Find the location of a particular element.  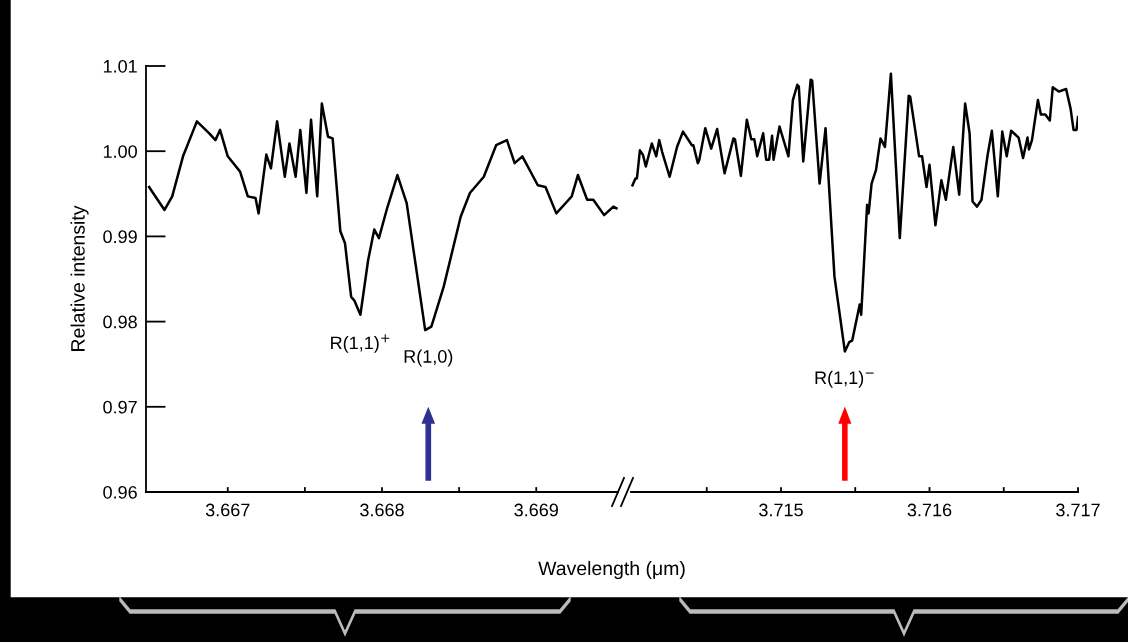

y-tick-label: 1.00 is located at coordinates (120, 151).